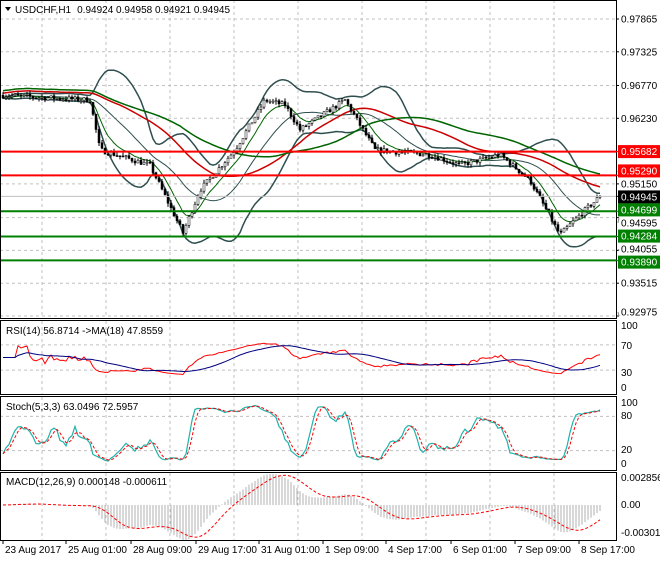 Image resolution: width=660 pixels, height=565 pixels. I want to click on level-price-tag: 0.94284, so click(639, 237).